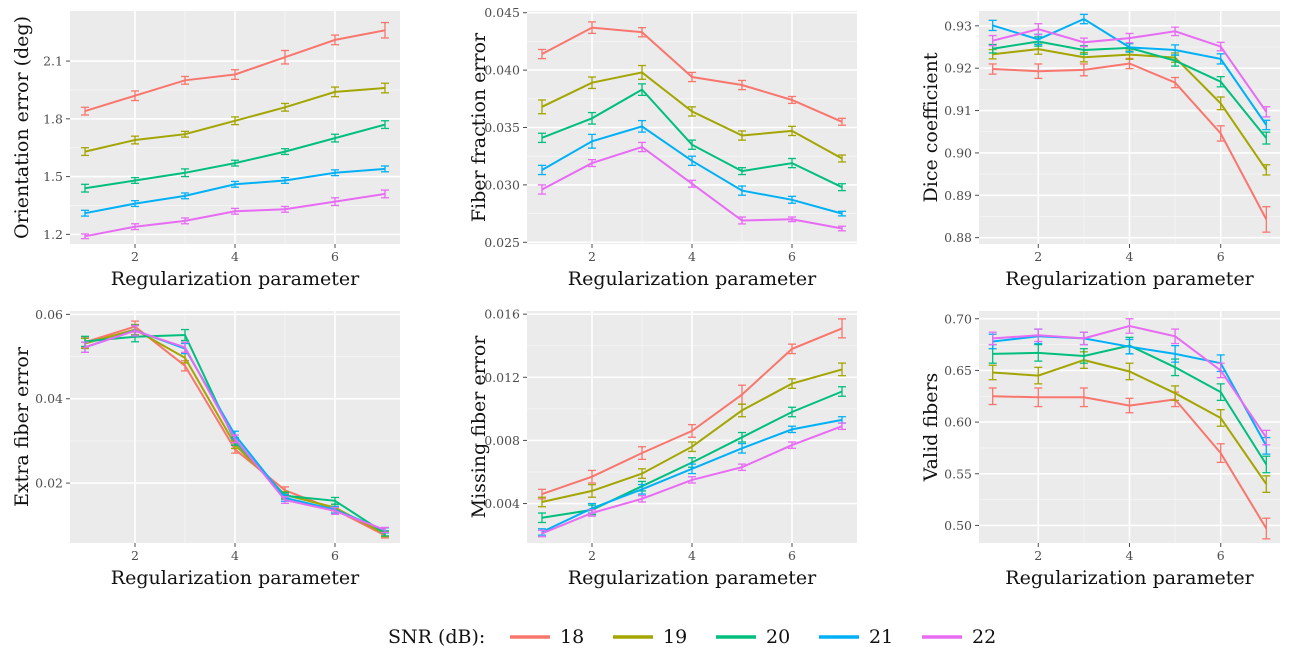 The width and height of the screenshot is (1292, 654). I want to click on y-tick-label: 0.04, so click(49, 398).